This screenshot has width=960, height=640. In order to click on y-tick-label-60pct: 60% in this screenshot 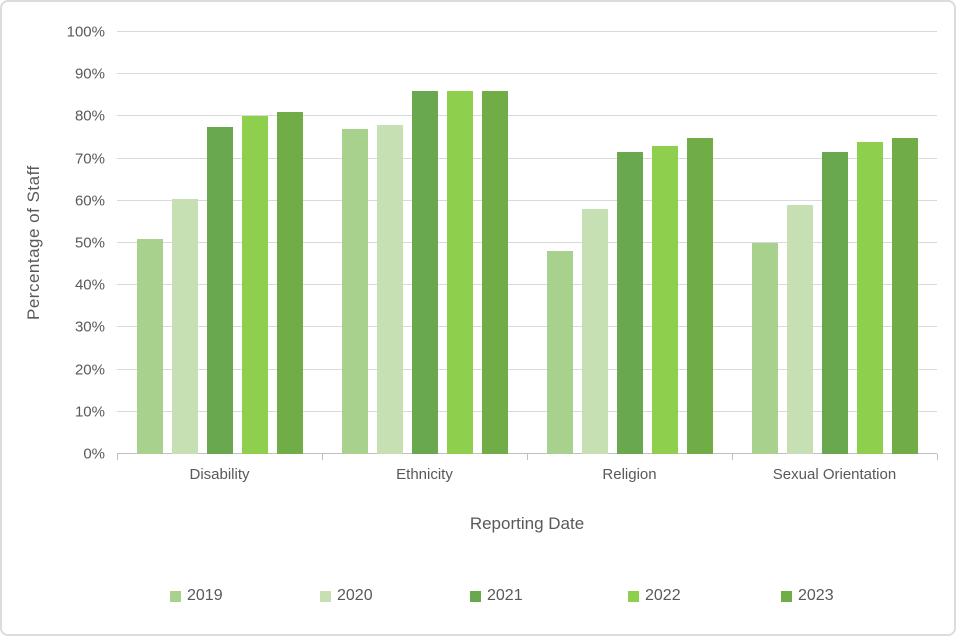, I will do `click(89, 201)`.